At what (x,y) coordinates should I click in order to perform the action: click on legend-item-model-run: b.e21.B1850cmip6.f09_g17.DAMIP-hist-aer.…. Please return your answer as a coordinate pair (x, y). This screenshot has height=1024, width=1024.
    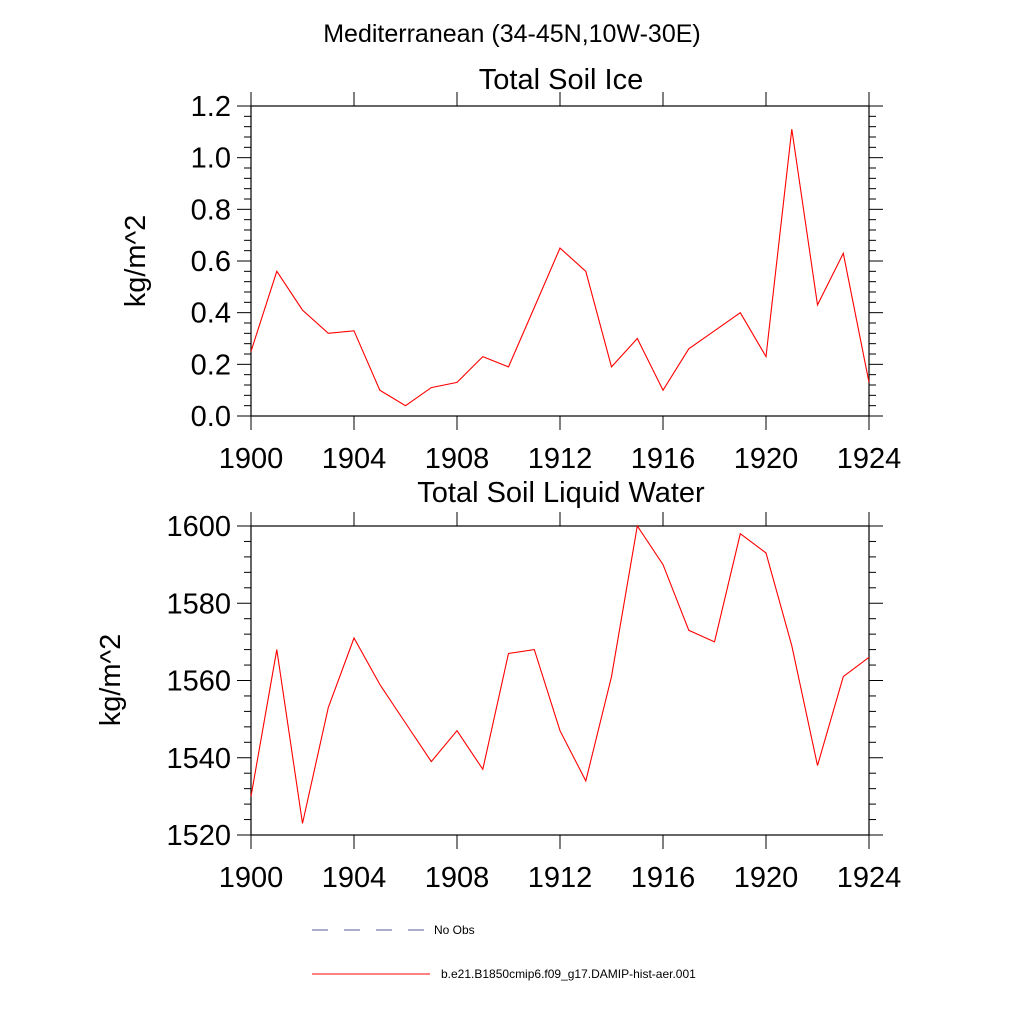
    Looking at the image, I should click on (504, 974).